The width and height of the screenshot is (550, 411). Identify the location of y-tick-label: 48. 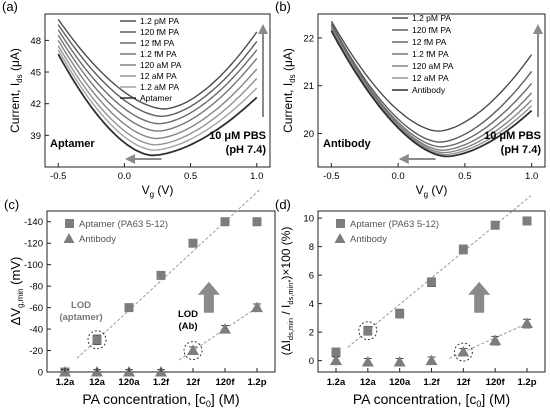
(35, 41).